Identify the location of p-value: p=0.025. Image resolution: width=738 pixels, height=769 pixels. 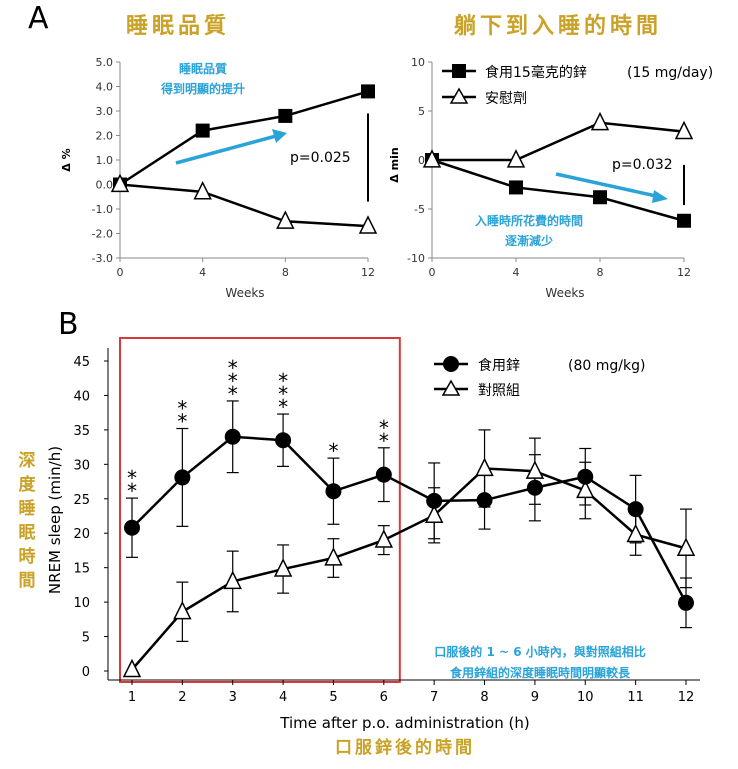
(320, 158).